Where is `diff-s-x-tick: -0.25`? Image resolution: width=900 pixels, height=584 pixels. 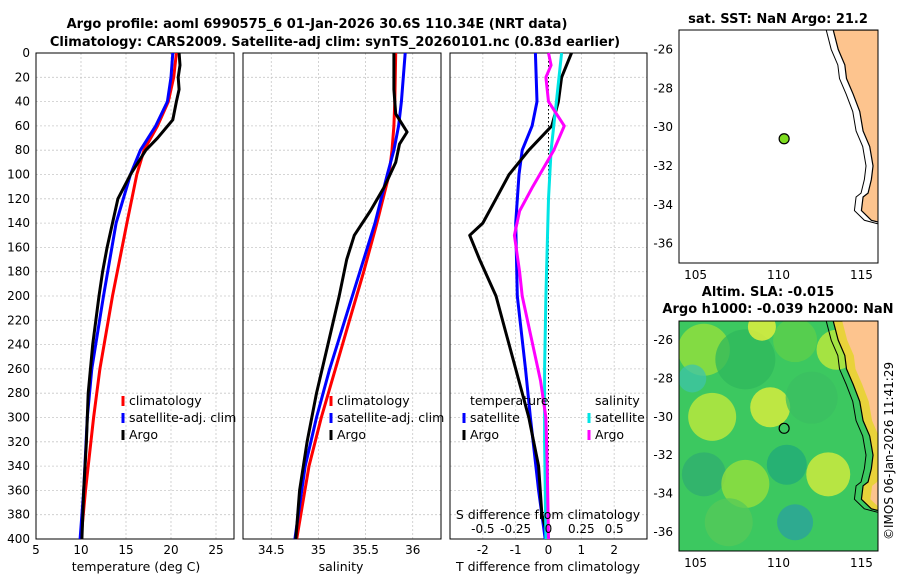 diff-s-x-tick: -0.25 is located at coordinates (515, 529).